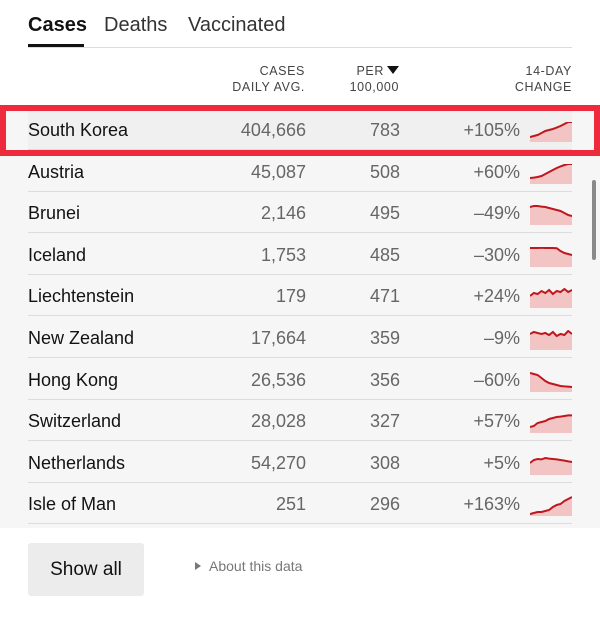  What do you see at coordinates (198, 566) in the screenshot?
I see `expand-triangle-icon` at bounding box center [198, 566].